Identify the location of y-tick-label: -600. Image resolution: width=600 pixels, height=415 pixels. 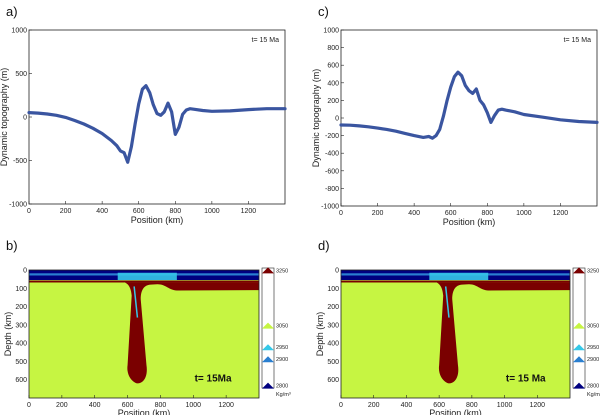
(332, 171).